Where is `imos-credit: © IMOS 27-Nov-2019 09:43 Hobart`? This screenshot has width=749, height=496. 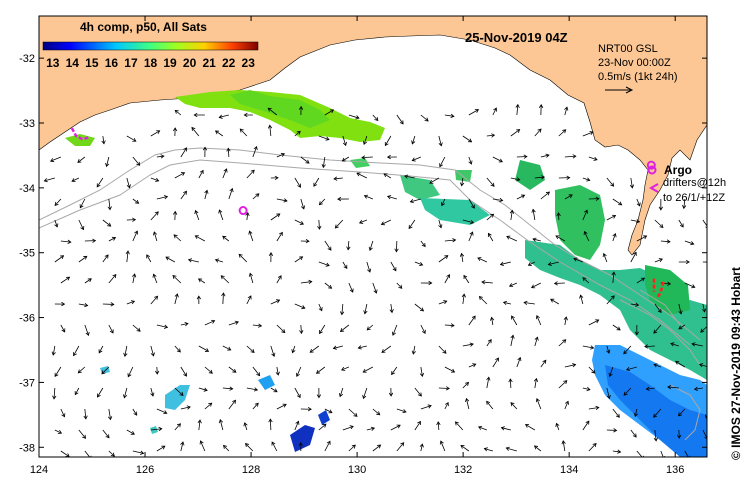
imos-credit: © IMOS 27-Nov-2019 09:43 Hobart is located at coordinates (736, 363).